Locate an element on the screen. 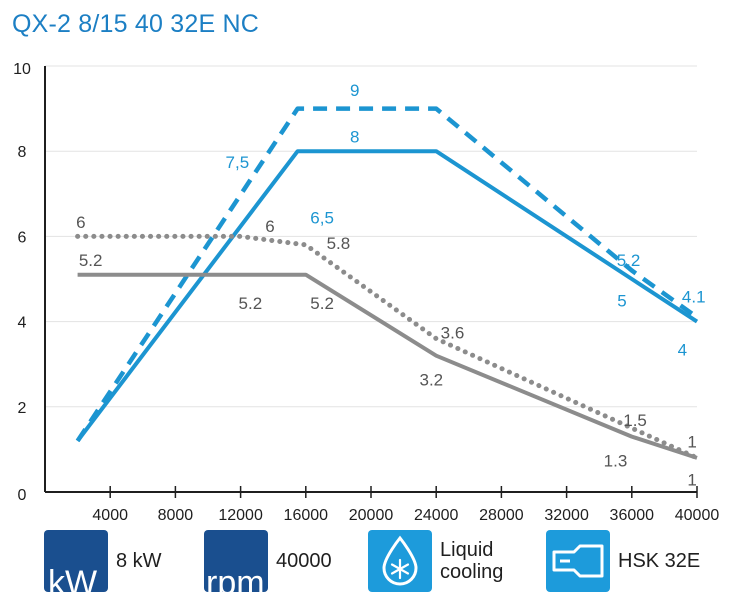  rpm-icon: rpm is located at coordinates (236, 561).